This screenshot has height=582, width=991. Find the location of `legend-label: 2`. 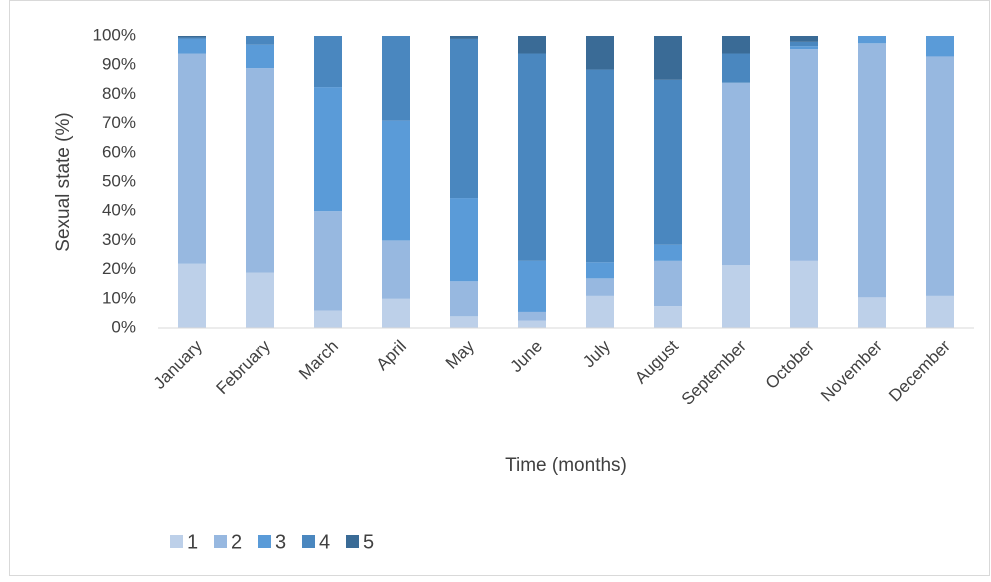

legend-label: 2 is located at coordinates (236, 542).